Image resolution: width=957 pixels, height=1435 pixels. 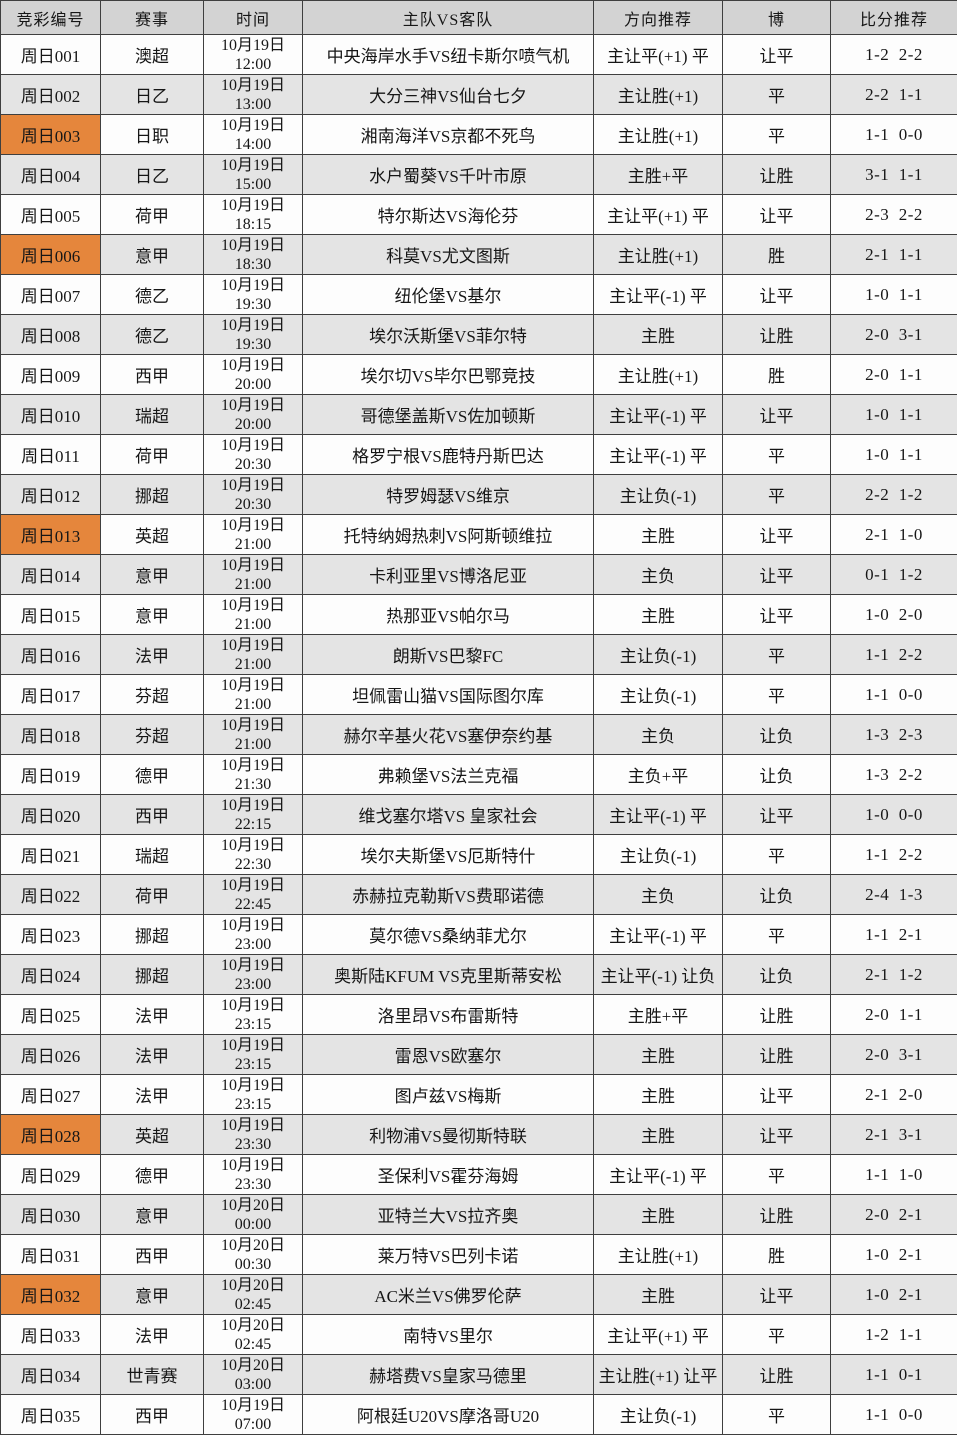 I want to click on score-recommendation-cell: 2-0 3-1, so click(x=893, y=334).